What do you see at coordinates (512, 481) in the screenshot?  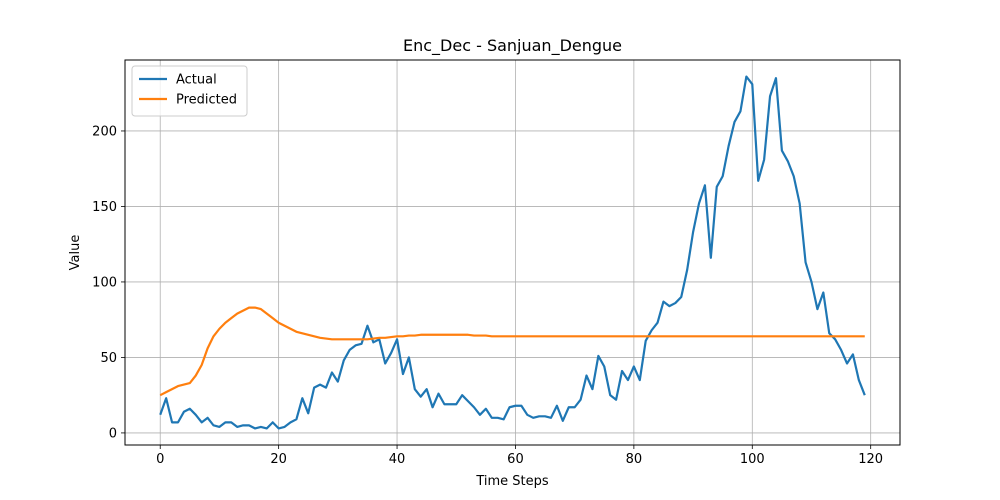 I see `x-axis-label: Time Steps` at bounding box center [512, 481].